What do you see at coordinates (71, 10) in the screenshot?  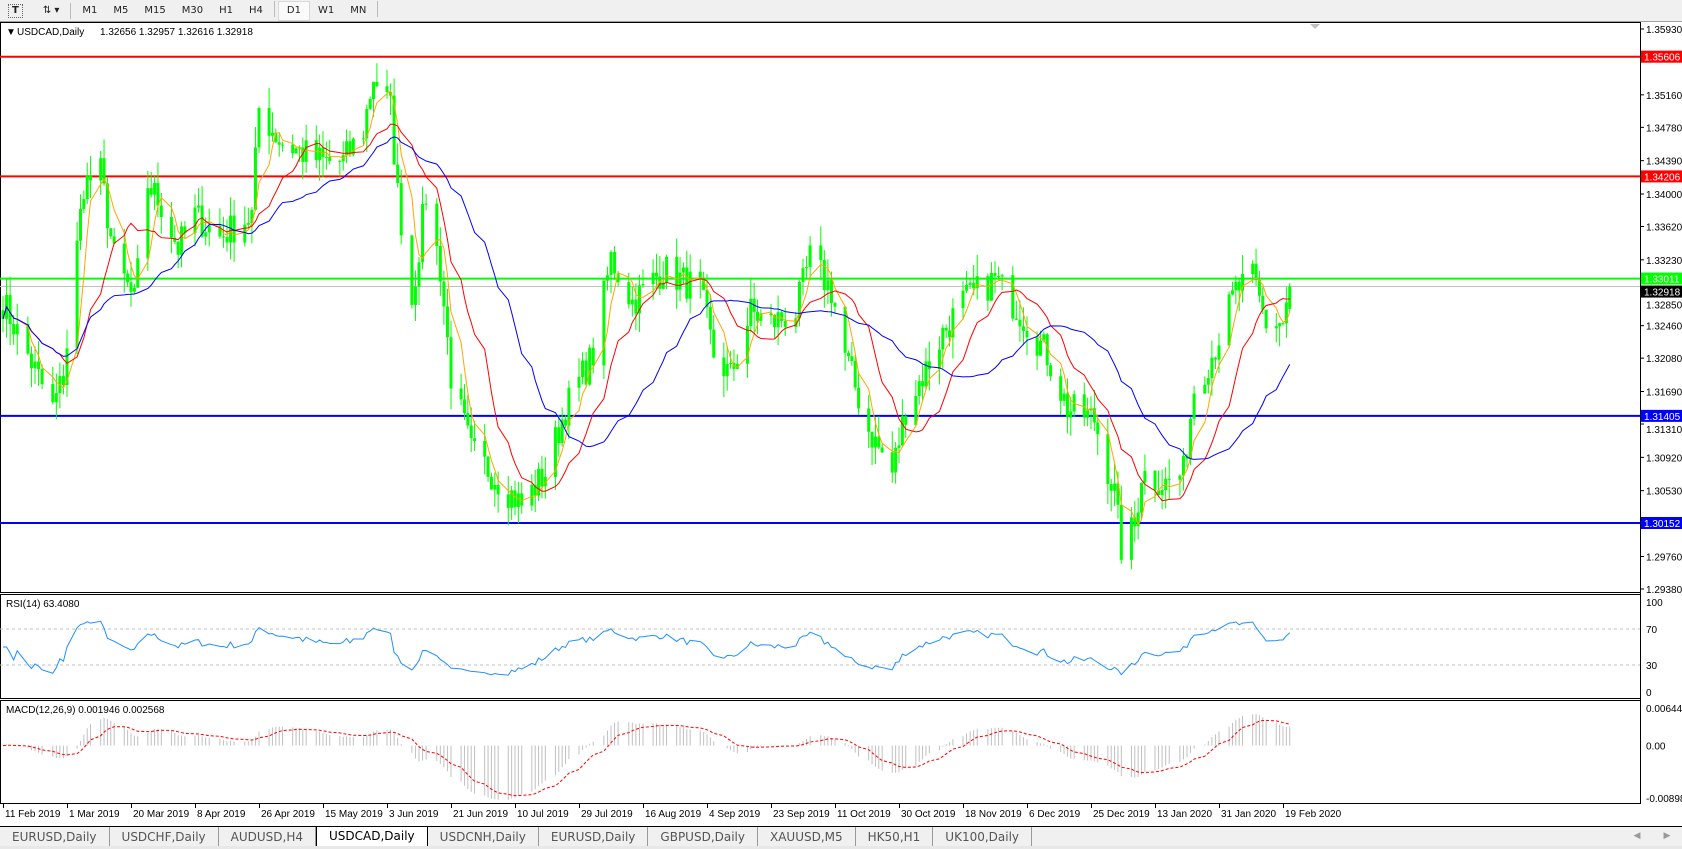 I see `toolbar-divider` at bounding box center [71, 10].